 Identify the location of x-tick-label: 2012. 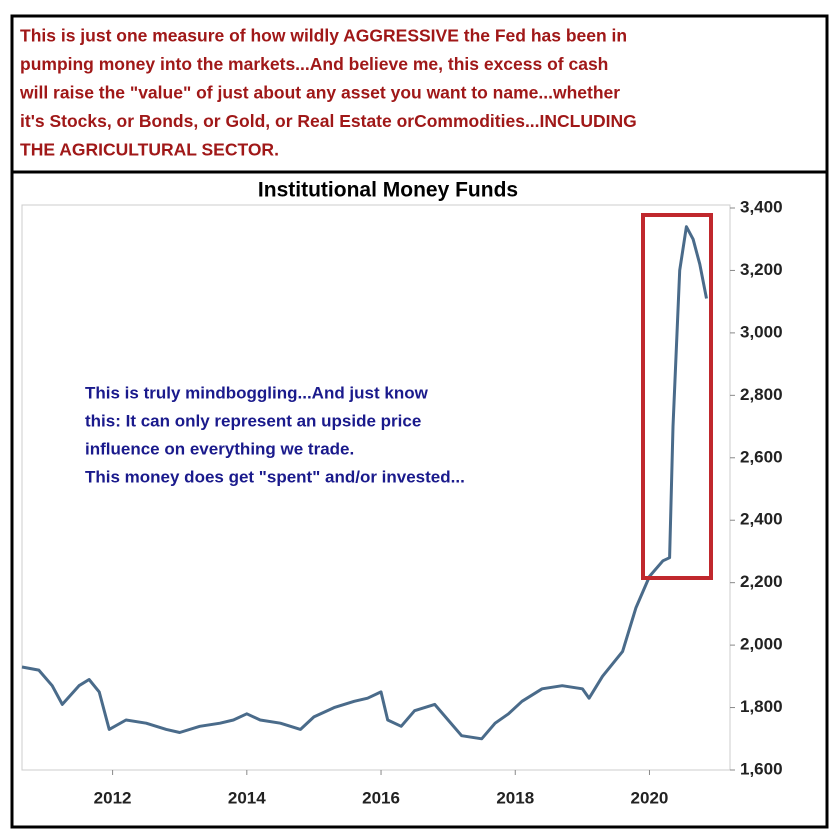
(113, 797).